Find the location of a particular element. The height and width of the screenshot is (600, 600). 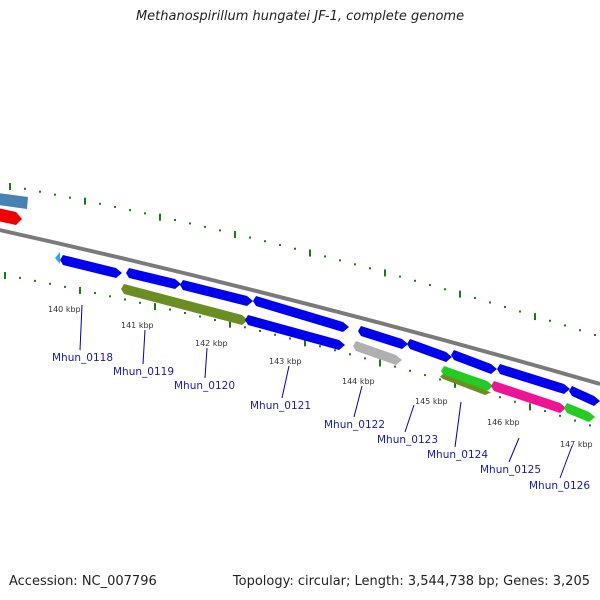

cyan-marker is located at coordinates (57, 258).